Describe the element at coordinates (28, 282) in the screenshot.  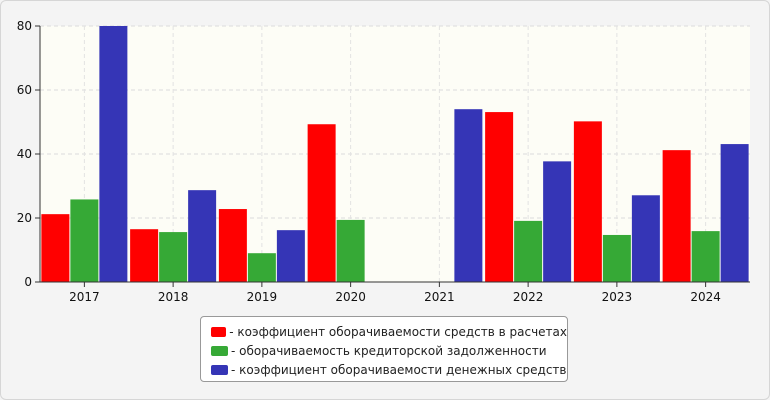
I see `y-tick-label: 0` at that location.